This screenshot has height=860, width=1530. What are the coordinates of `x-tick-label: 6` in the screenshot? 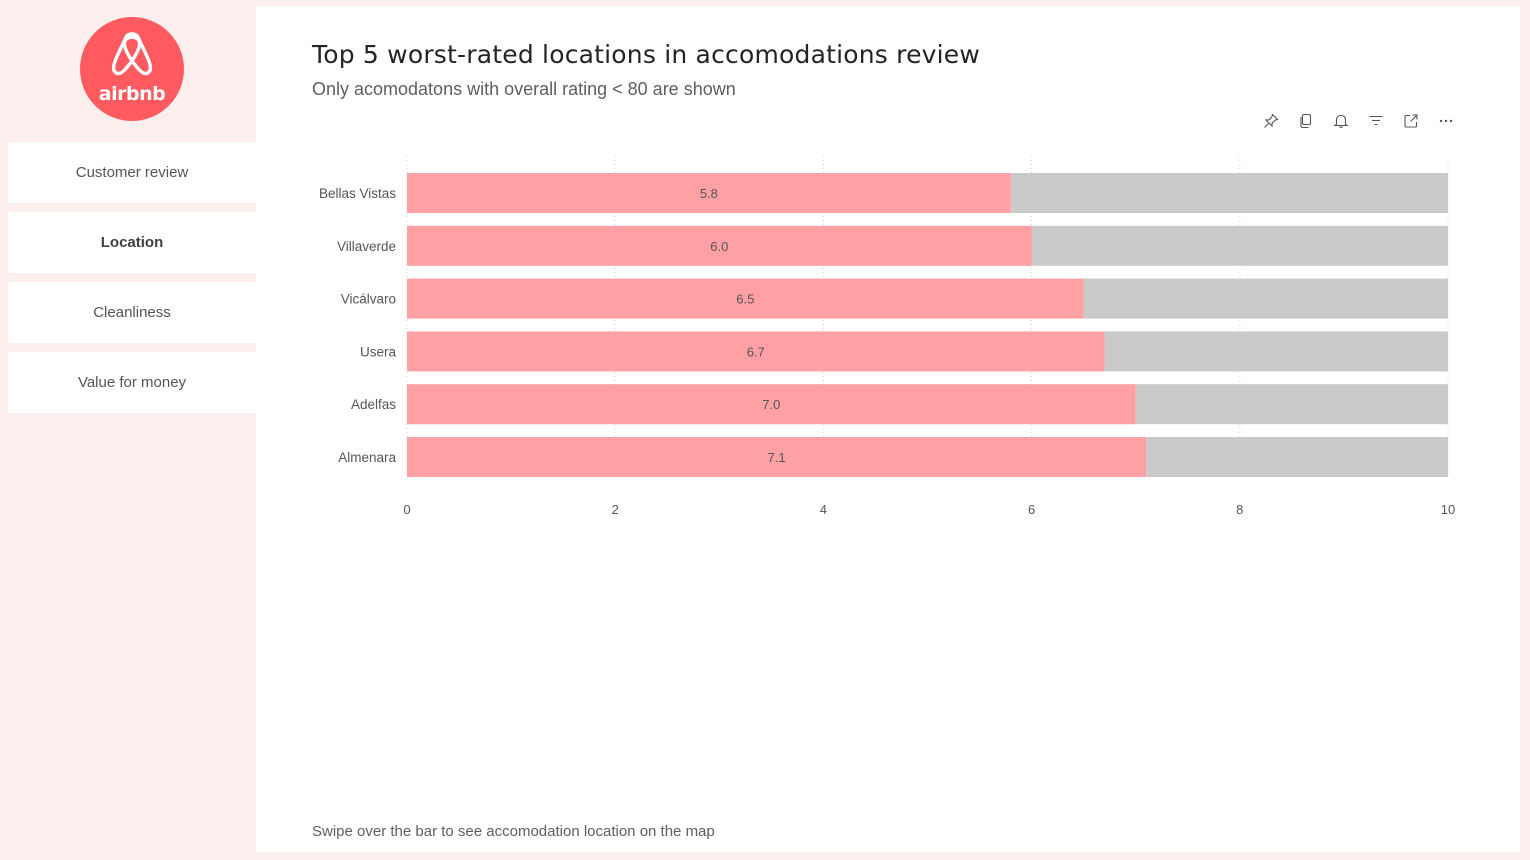 It's located at (1031, 509).